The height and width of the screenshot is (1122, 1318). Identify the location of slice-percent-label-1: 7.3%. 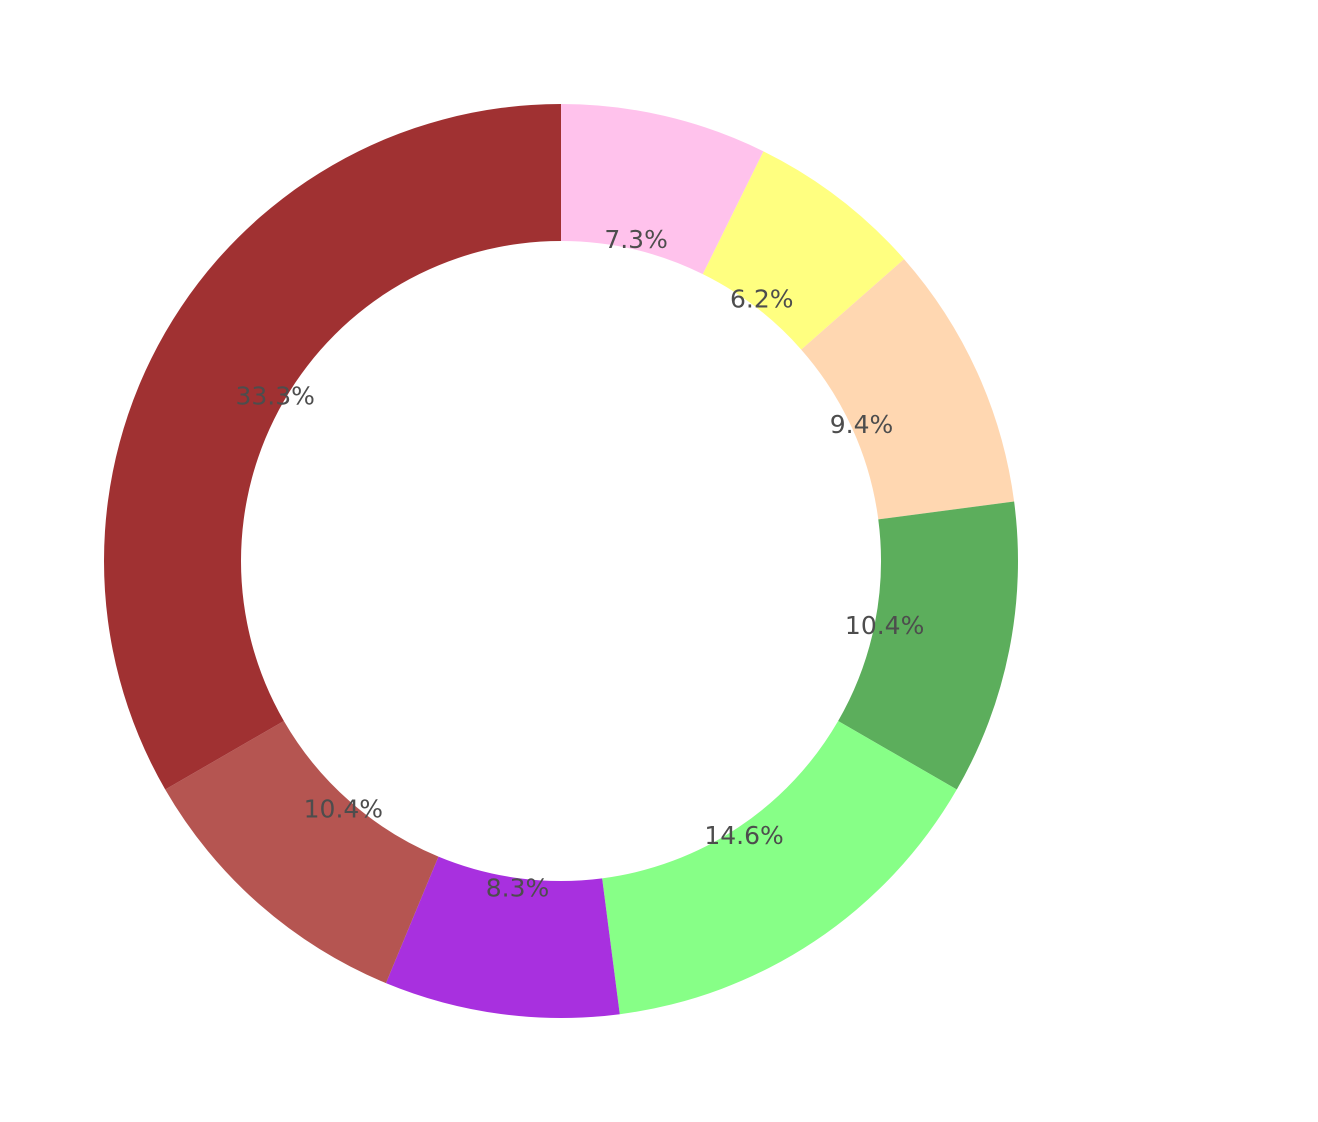
(636, 239).